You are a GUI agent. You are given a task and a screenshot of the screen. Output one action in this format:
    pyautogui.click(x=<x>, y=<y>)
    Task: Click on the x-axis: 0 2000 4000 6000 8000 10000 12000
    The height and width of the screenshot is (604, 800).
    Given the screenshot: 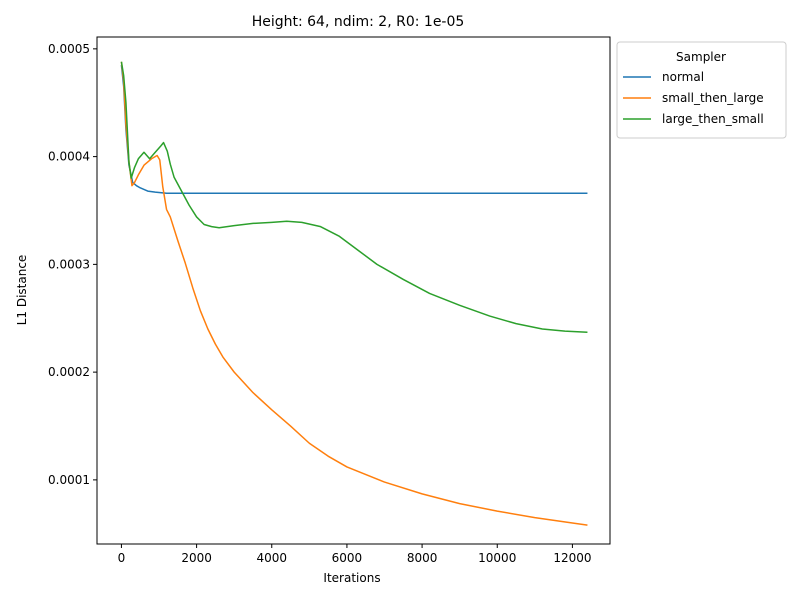 What is the action you would take?
    pyautogui.click(x=355, y=554)
    